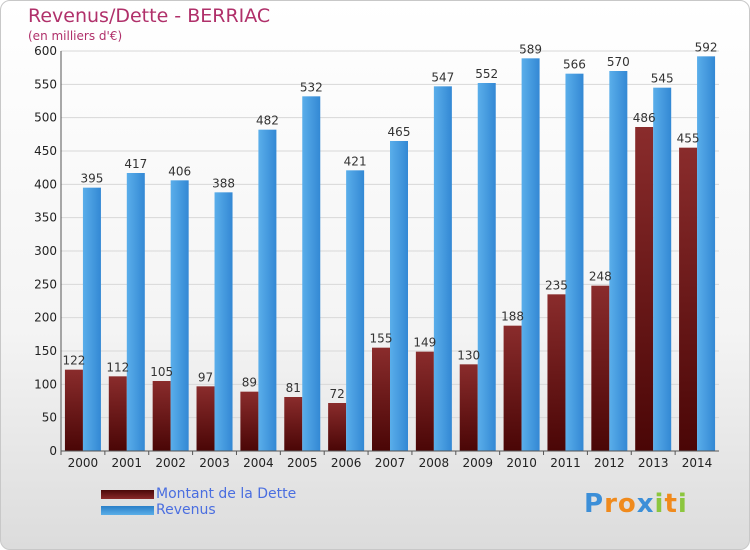 The width and height of the screenshot is (750, 550). I want to click on data-label-dette: 130, so click(468, 355).